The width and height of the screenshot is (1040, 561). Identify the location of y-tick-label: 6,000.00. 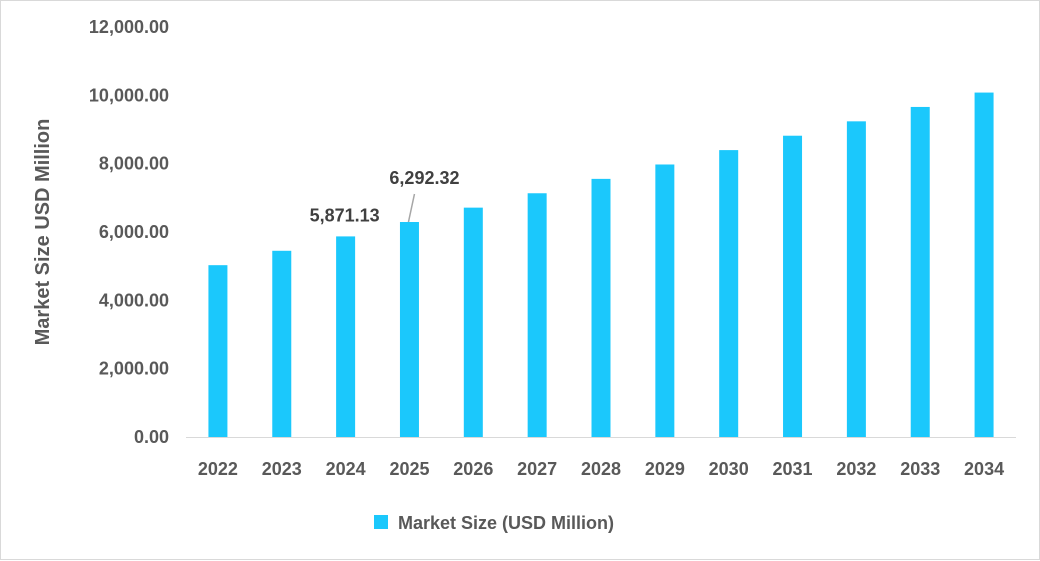
(134, 232).